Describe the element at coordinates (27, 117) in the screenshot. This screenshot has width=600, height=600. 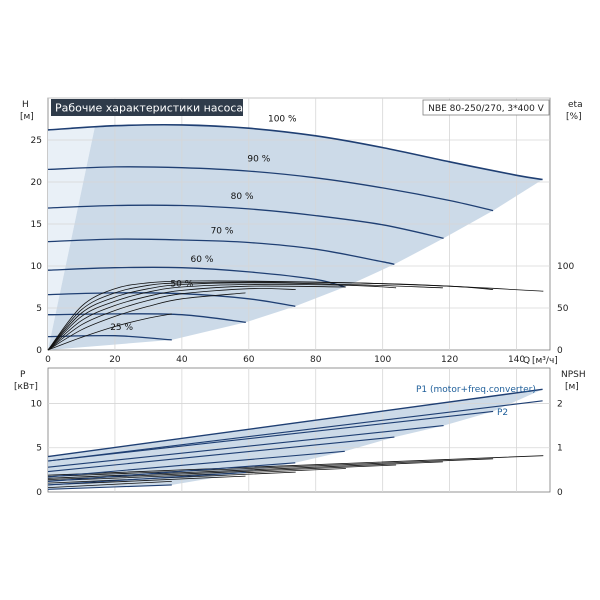
I see `head-axis-unit: [м]` at that location.